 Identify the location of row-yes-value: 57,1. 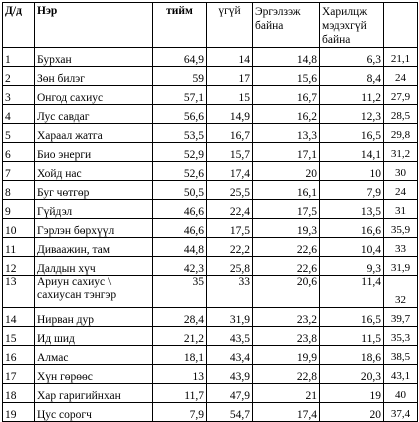
(179, 95).